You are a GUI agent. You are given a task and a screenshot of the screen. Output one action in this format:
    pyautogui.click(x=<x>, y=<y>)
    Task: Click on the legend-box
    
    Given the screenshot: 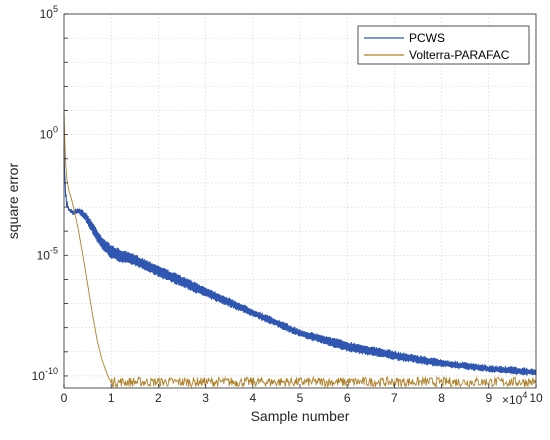 What is the action you would take?
    pyautogui.click(x=443, y=45)
    